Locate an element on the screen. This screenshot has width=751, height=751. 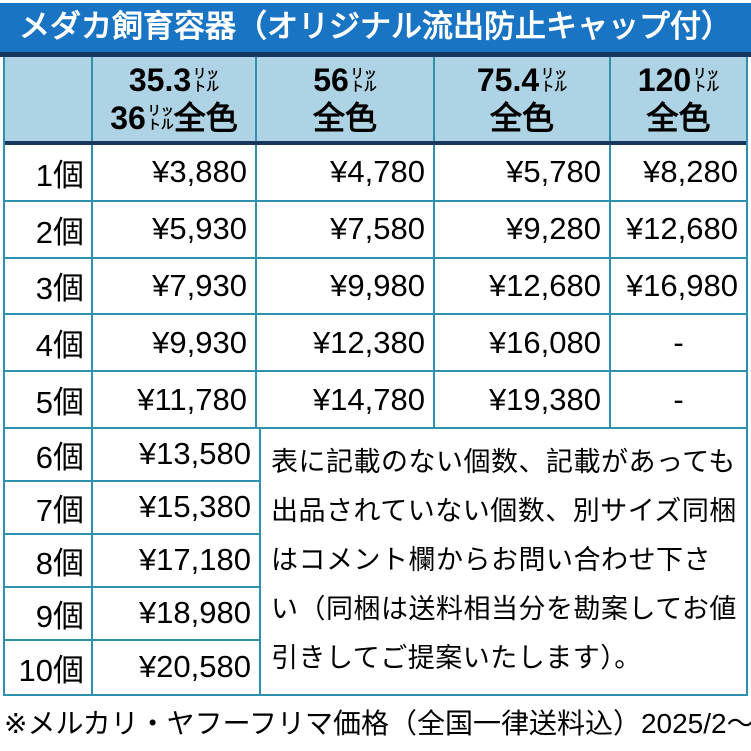
price-cell: ¥5,930 is located at coordinates (175, 229).